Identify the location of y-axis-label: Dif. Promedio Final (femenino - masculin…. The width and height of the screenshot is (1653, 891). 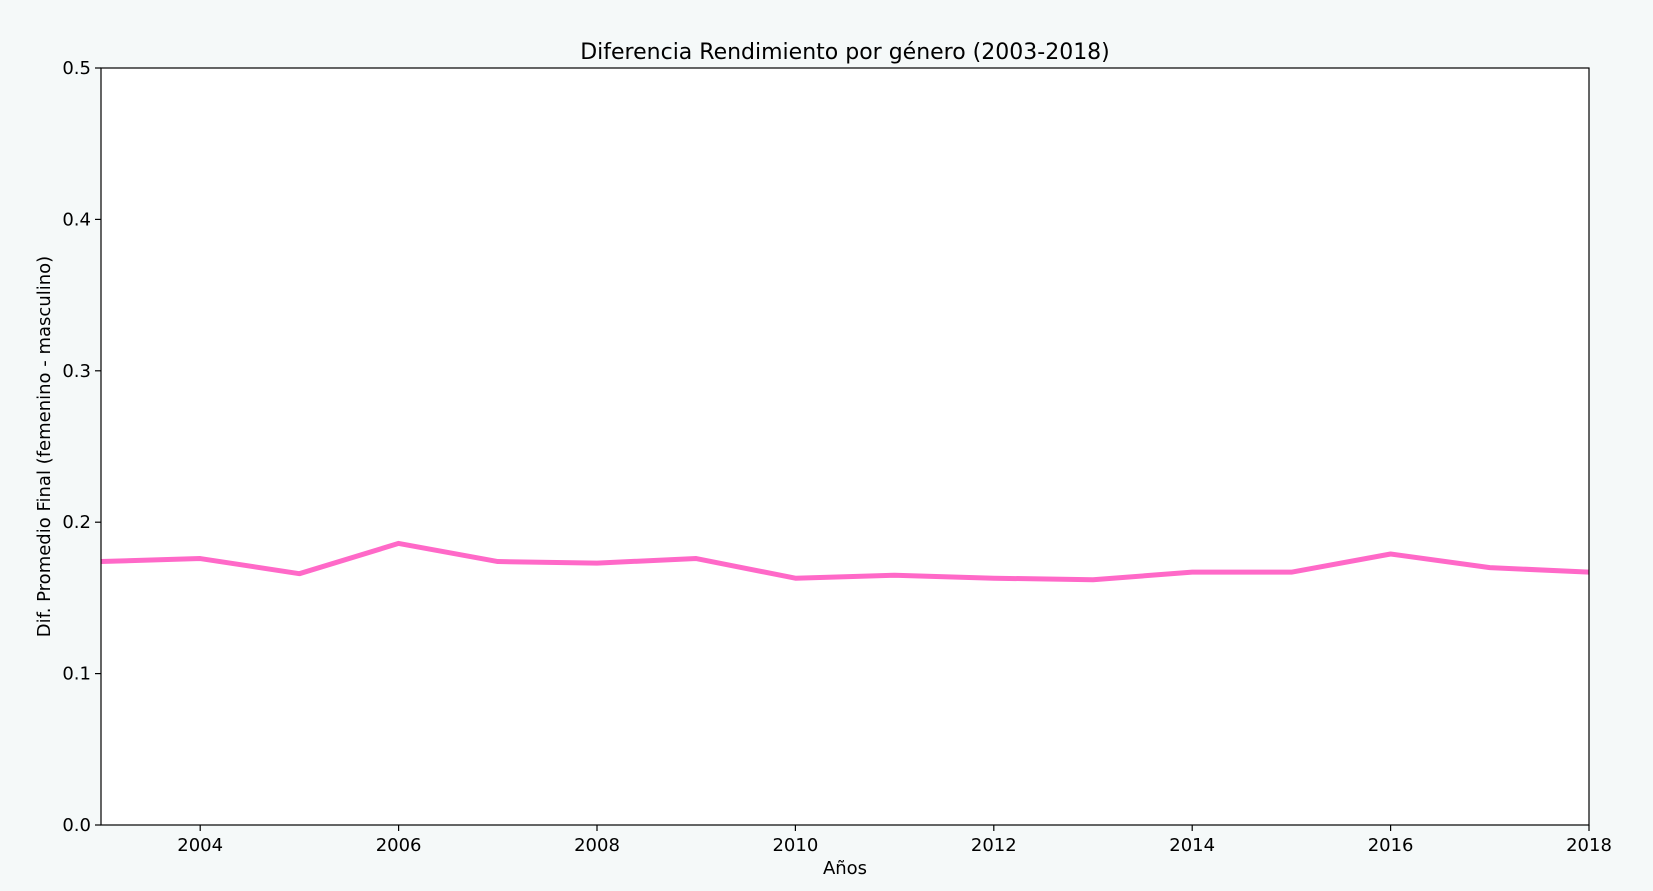
(44, 446).